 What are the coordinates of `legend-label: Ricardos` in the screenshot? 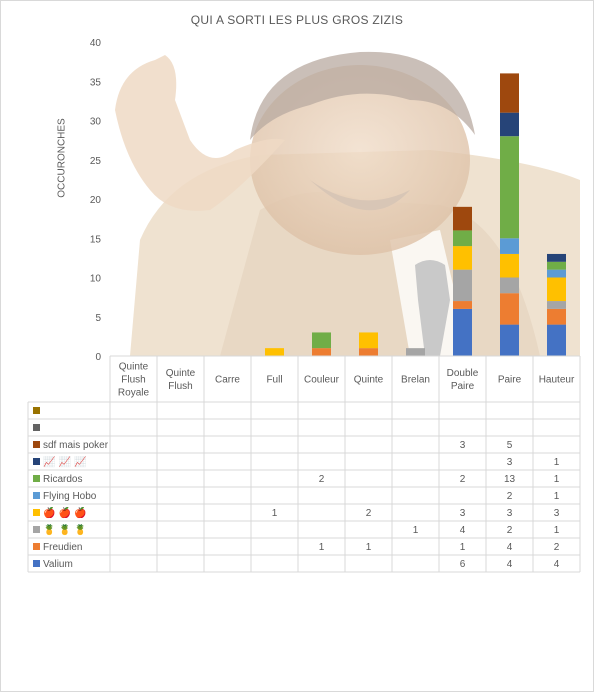 It's located at (62, 479).